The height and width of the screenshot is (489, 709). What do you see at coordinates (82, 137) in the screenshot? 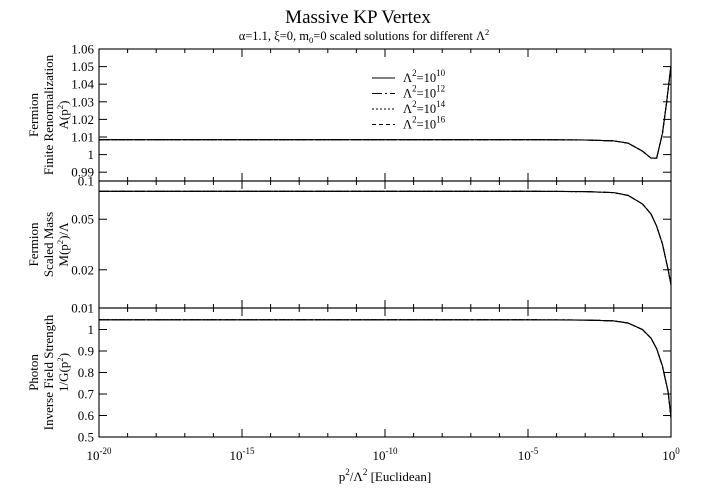
I see `y-tick-label: 1.01` at bounding box center [82, 137].